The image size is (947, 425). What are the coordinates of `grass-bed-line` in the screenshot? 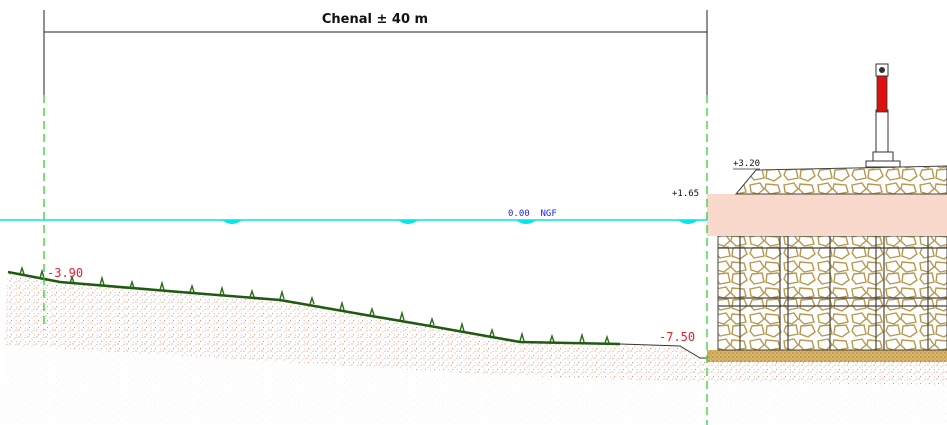 It's located at (314, 308).